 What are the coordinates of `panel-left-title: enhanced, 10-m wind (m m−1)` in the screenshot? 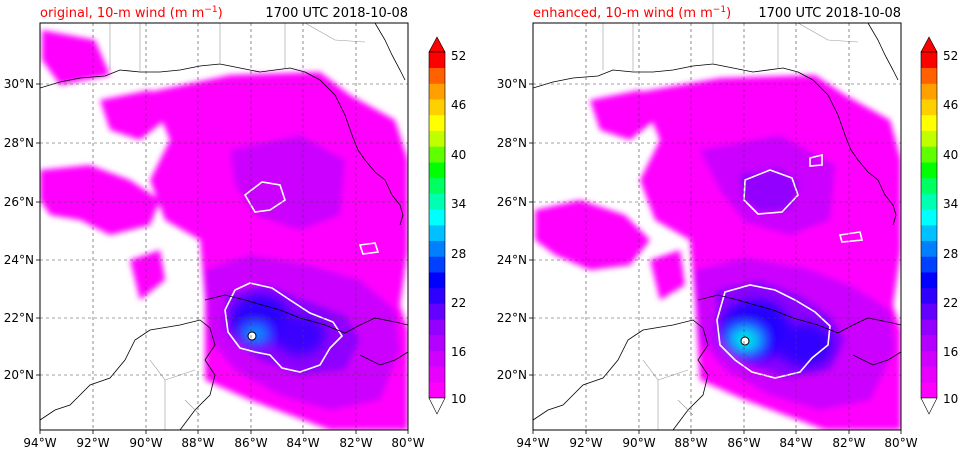 It's located at (632, 13).